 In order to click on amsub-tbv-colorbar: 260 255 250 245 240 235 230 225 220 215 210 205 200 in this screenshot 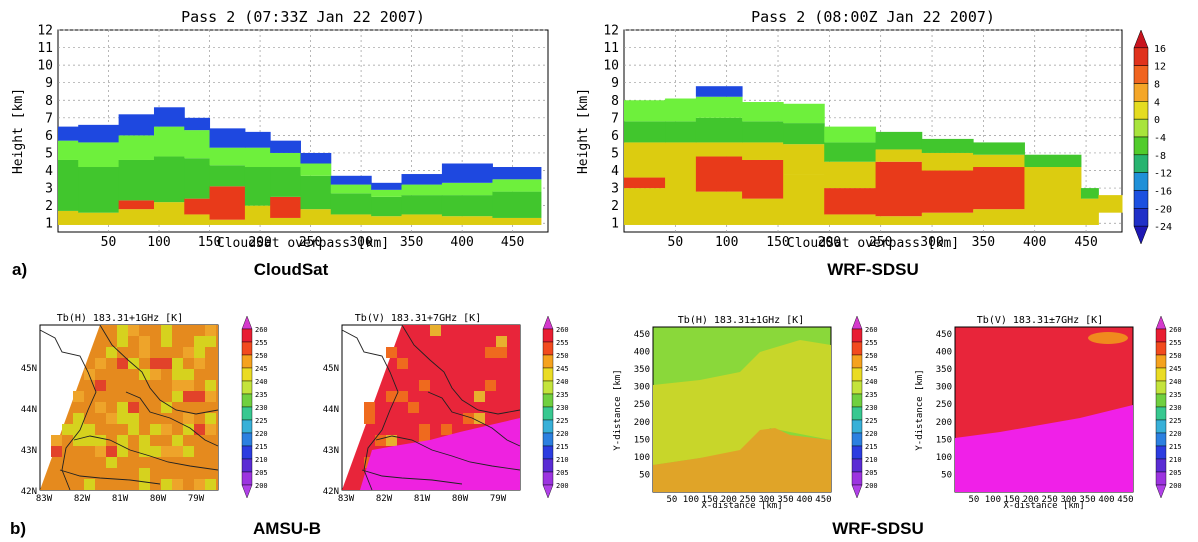, I will do `click(555, 407)`.